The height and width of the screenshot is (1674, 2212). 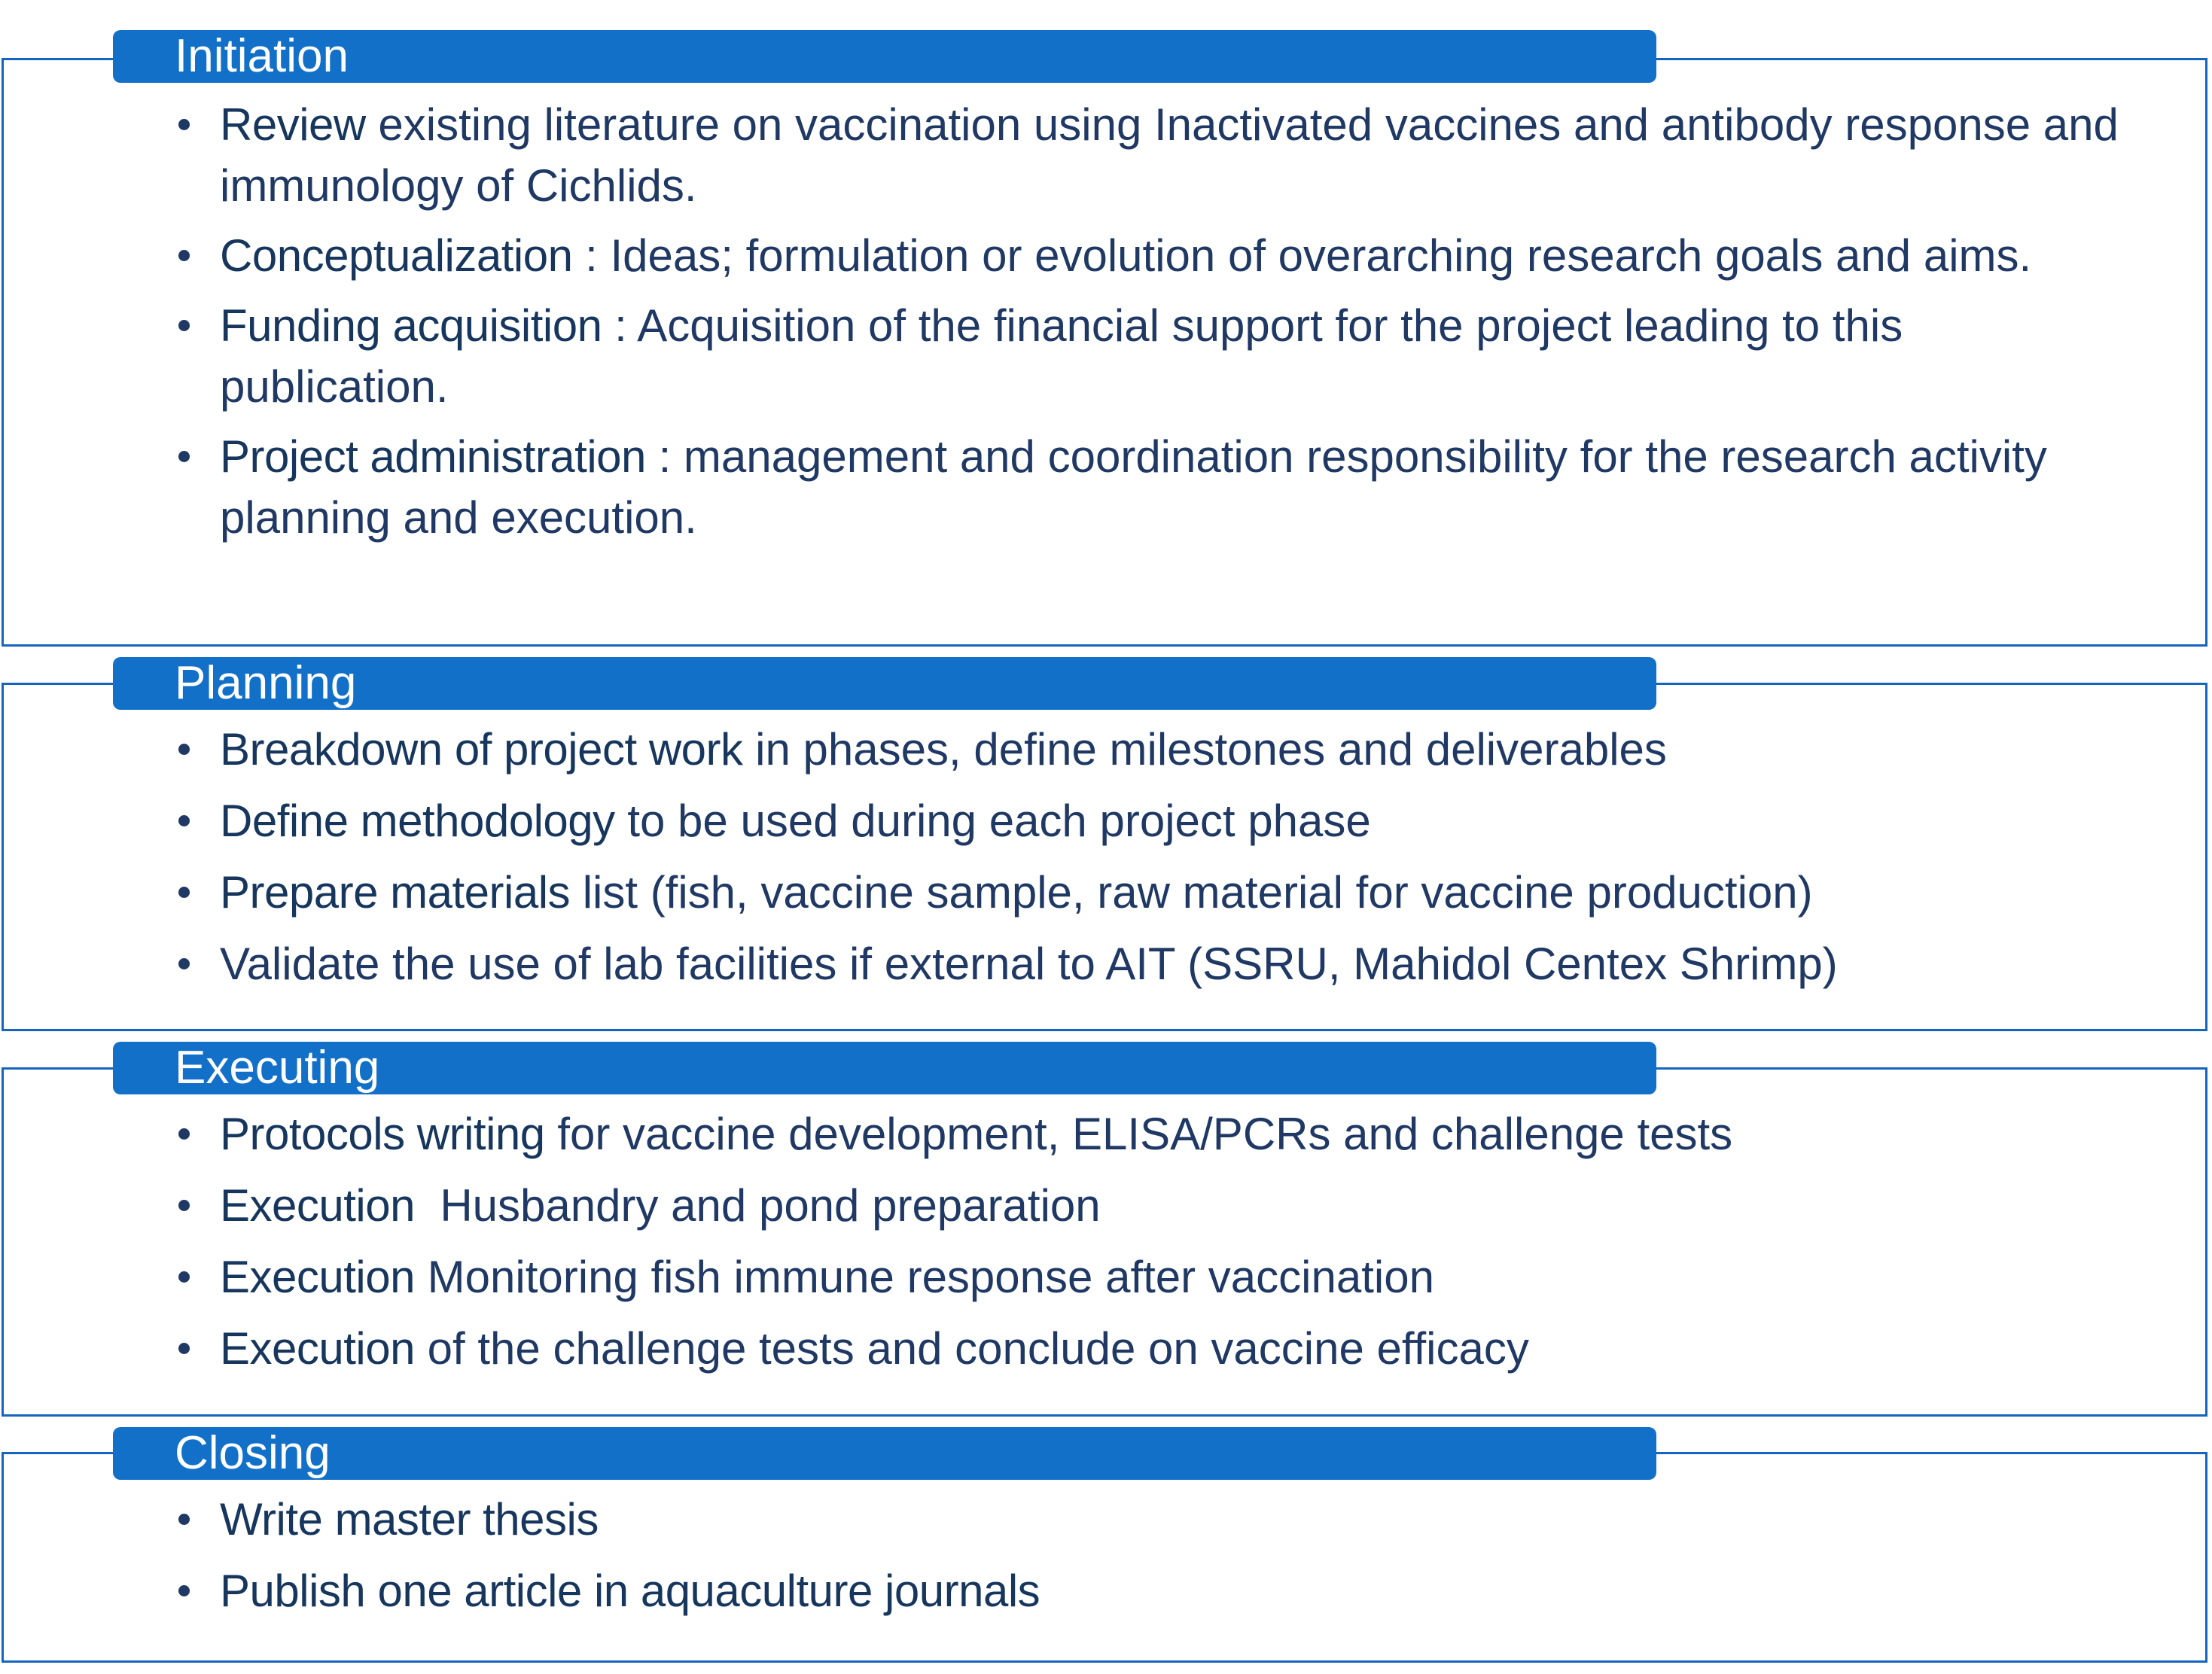 I want to click on item-term: Review, so click(x=293, y=124).